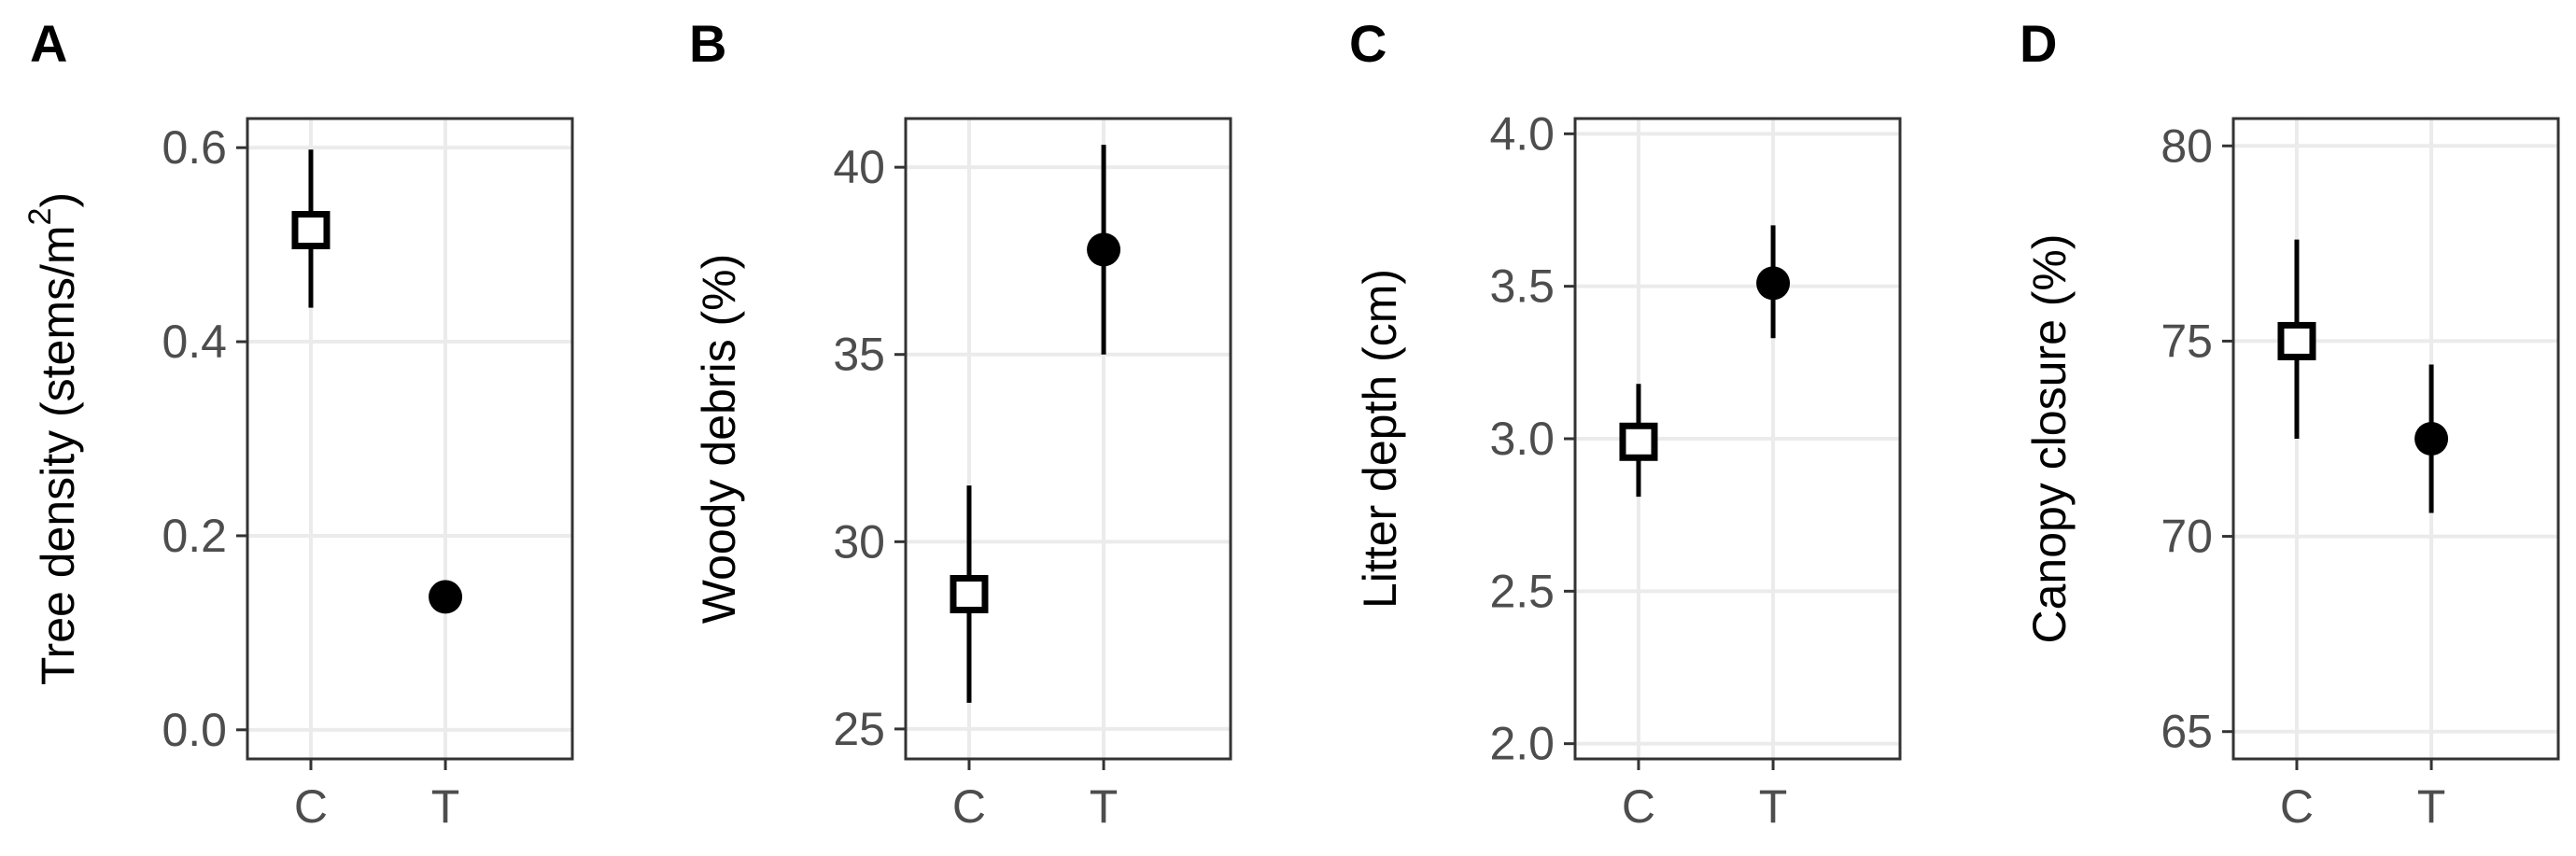 This screenshot has height=856, width=2576. I want to click on panel-letter-a: A, so click(48, 43).